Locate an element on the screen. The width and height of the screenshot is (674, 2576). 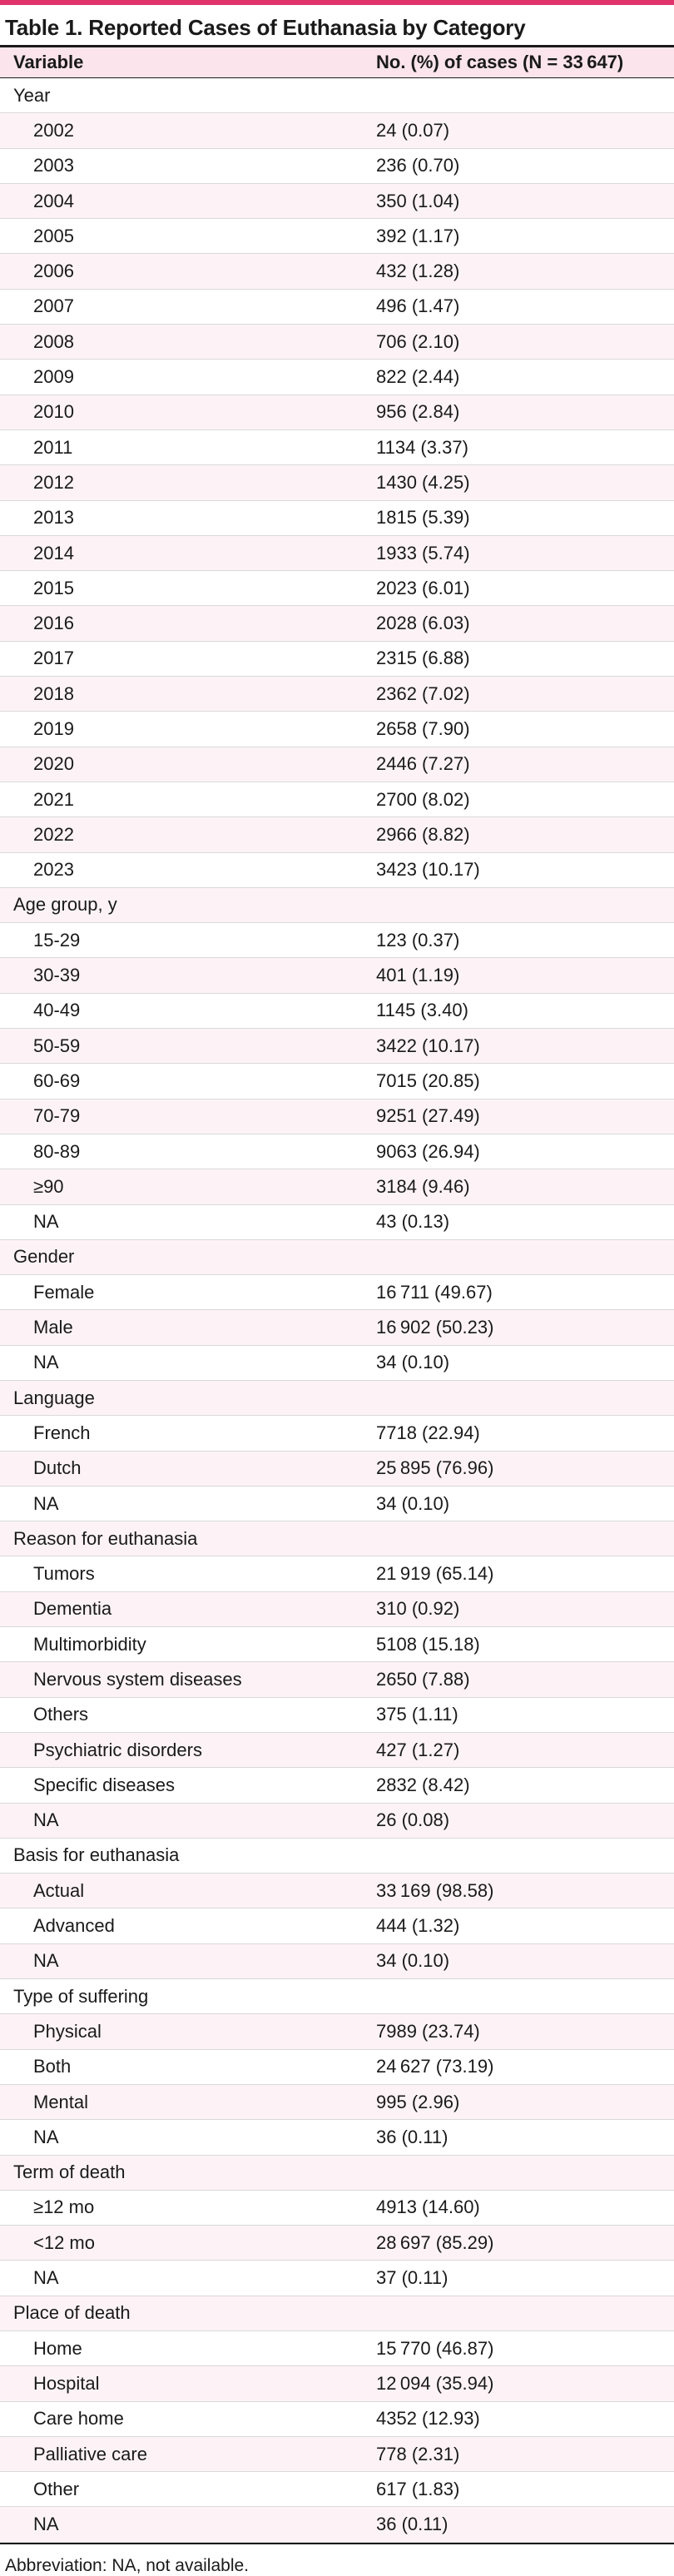
row-cases-cell: 9251 (27.49) is located at coordinates (428, 1116).